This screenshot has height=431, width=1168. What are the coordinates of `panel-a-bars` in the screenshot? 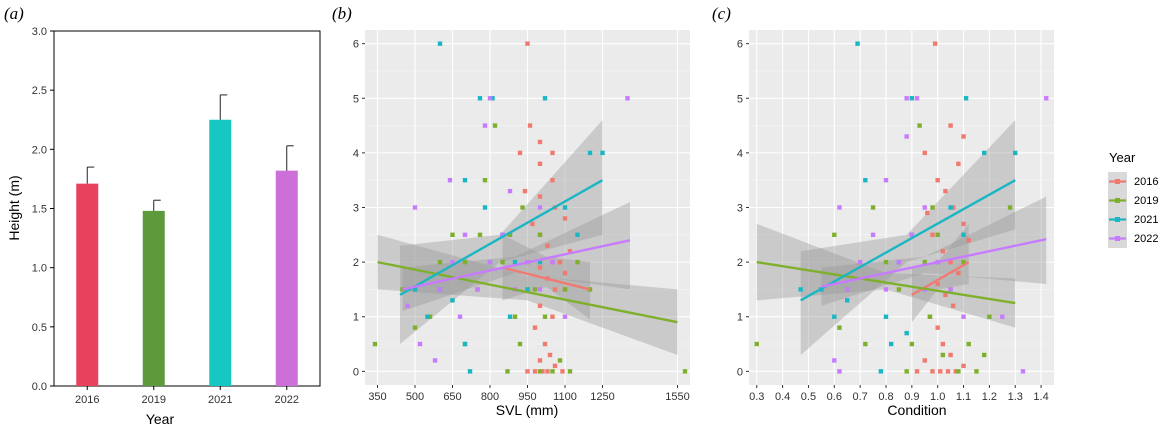 It's located at (187, 240).